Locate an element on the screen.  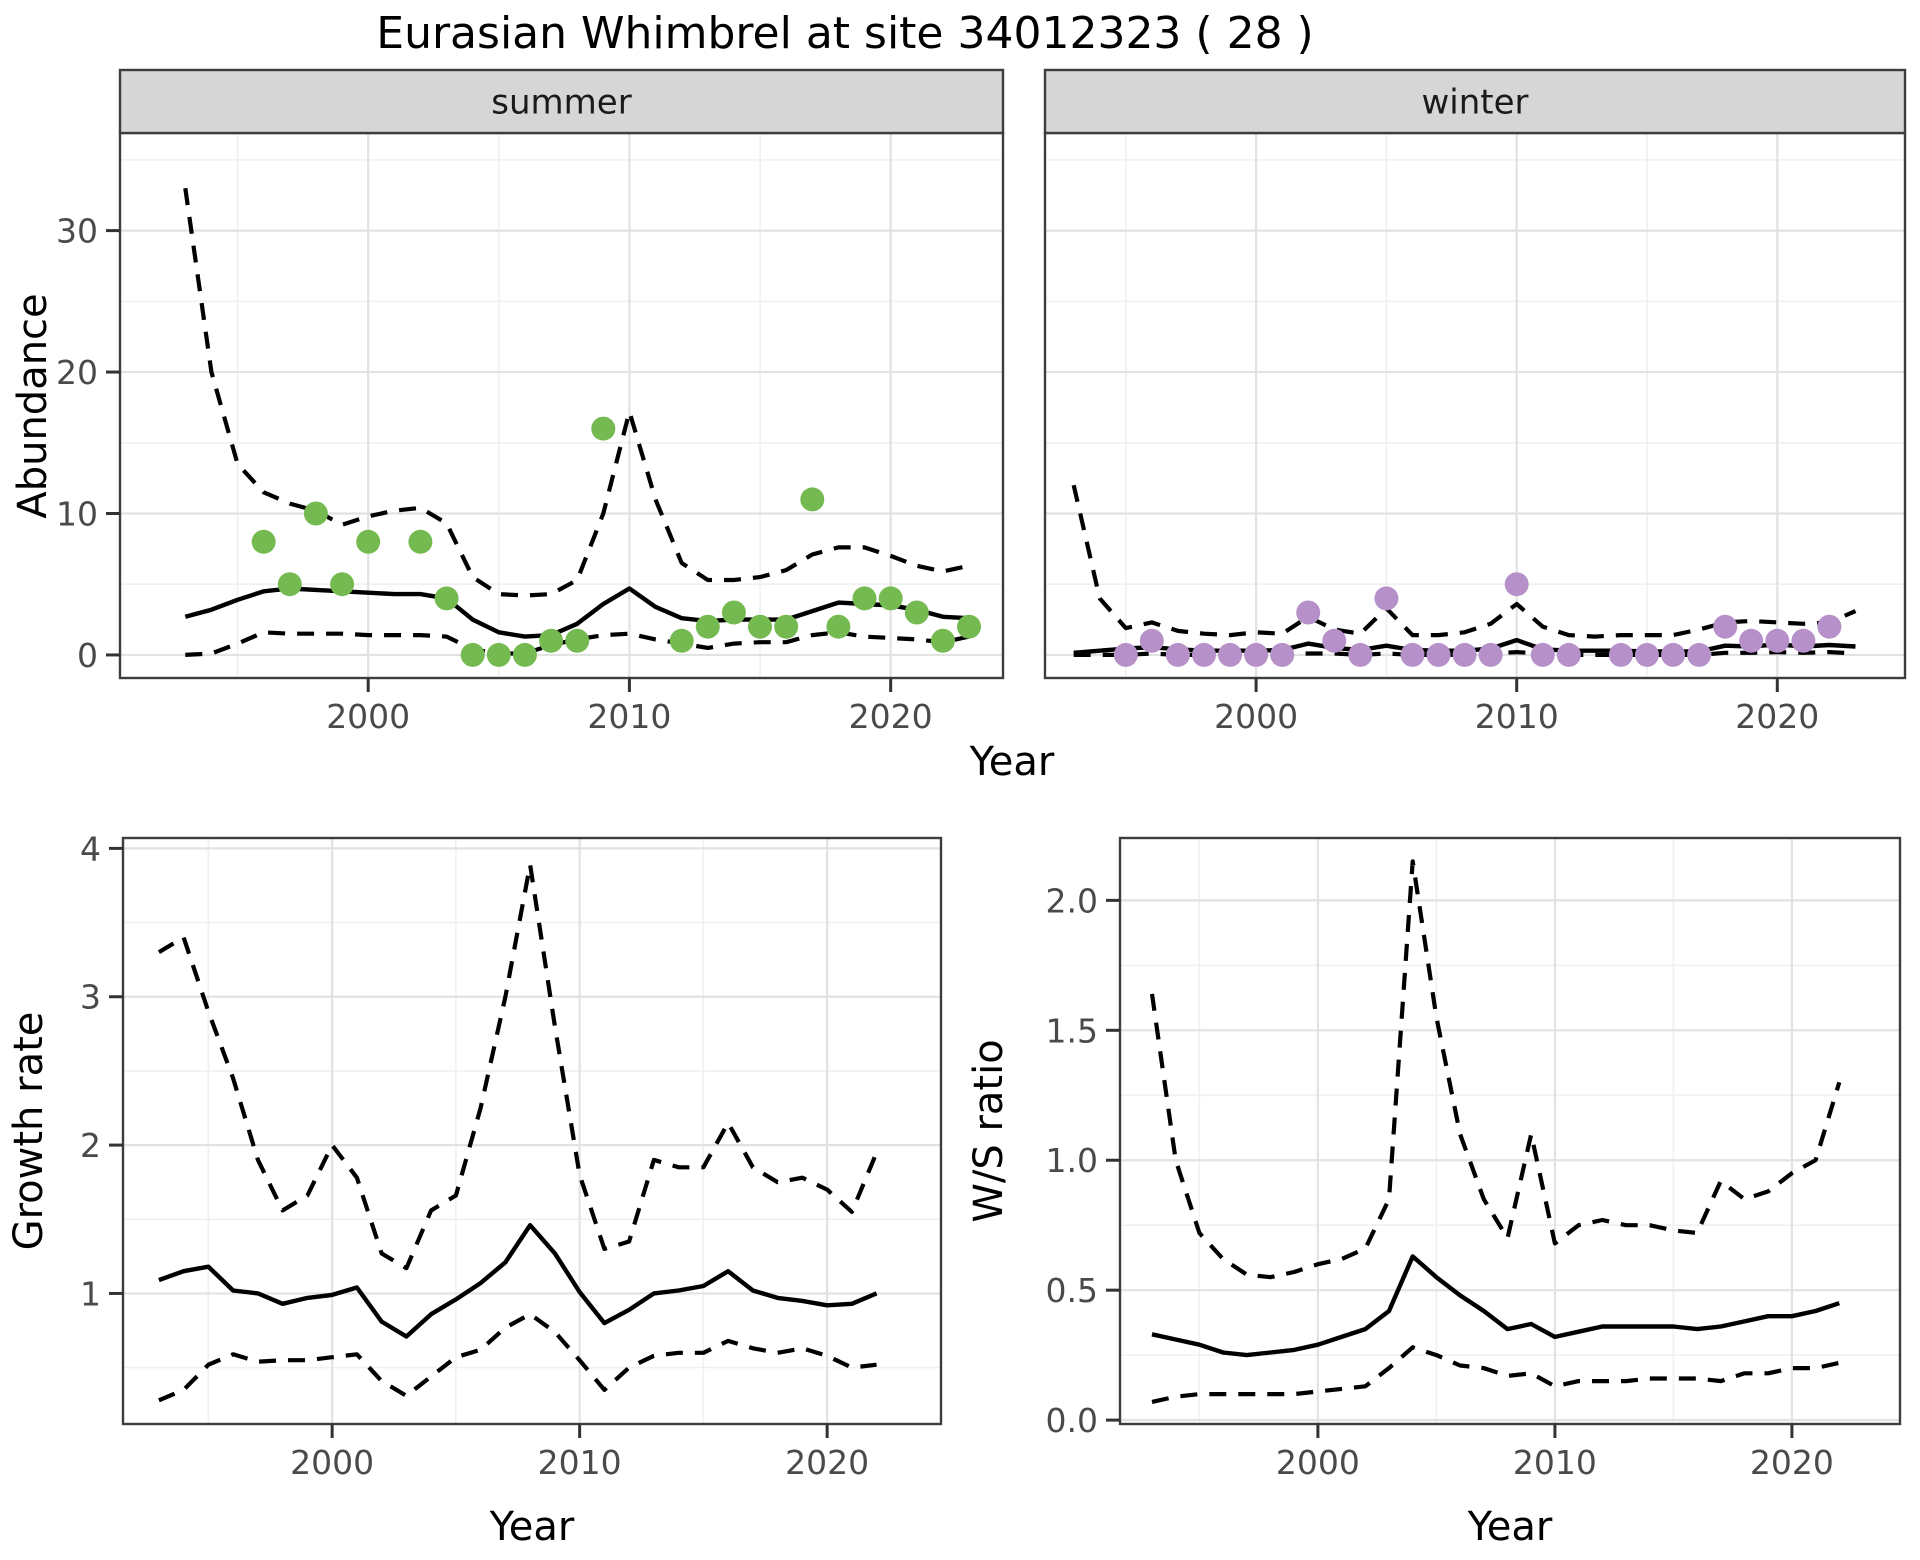
y-tick-label: 0.5 is located at coordinates (1072, 1290).